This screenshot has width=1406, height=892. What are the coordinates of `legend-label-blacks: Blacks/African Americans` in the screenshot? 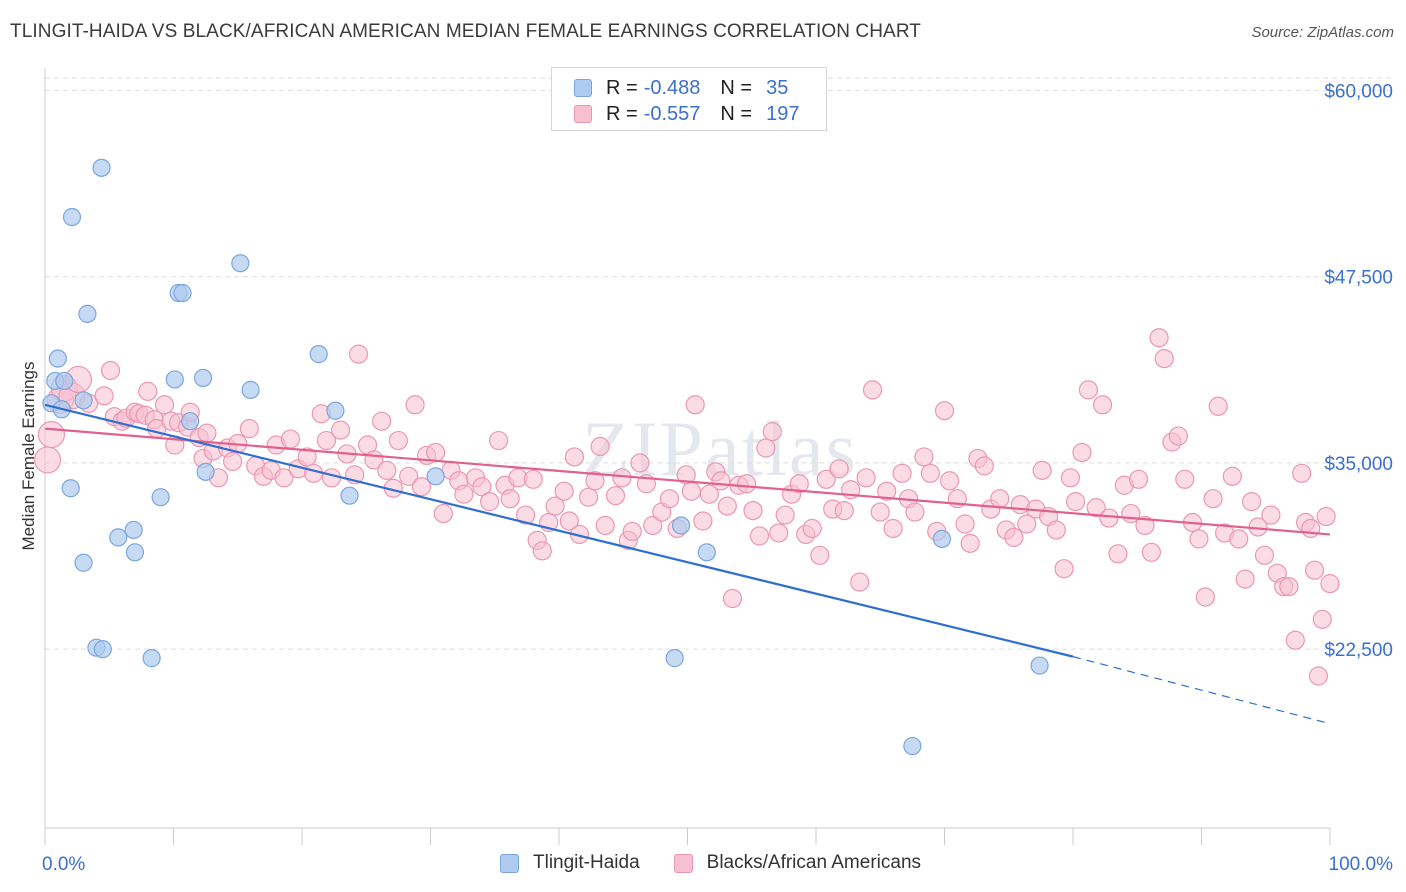 It's located at (814, 862).